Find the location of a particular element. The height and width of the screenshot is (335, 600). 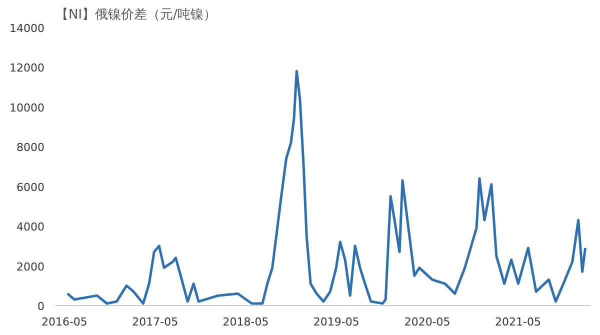

x-tick-label: 2016-05 is located at coordinates (64, 322).